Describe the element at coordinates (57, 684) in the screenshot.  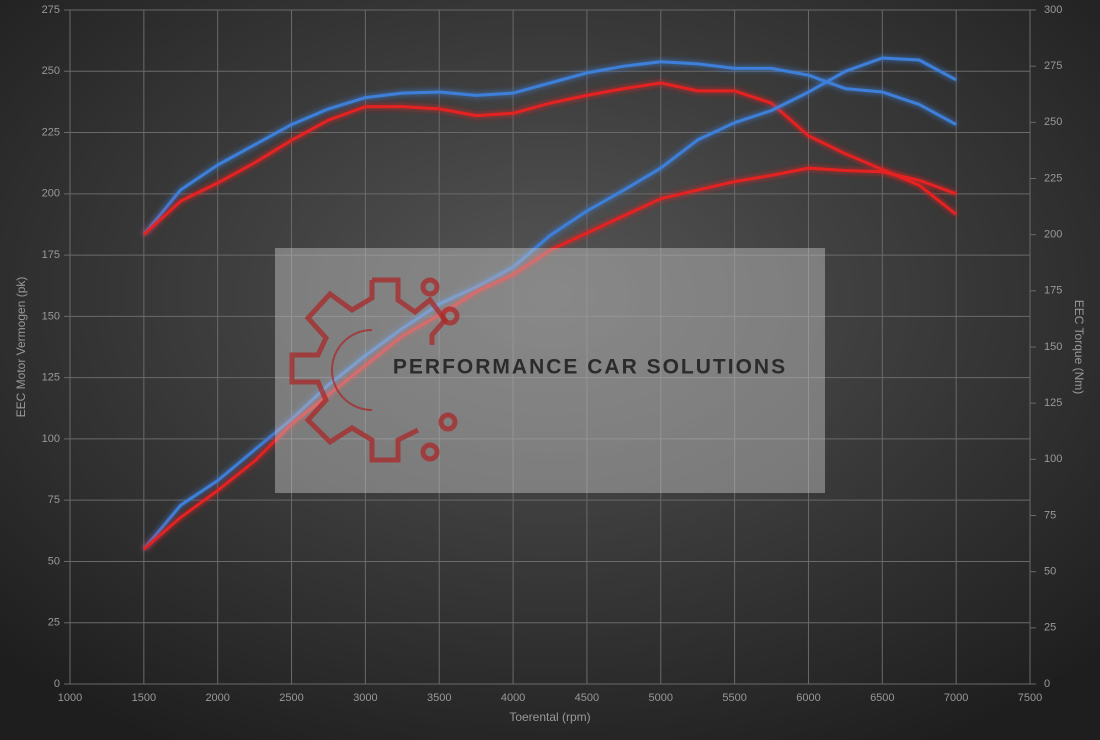
I see `y-tick-label: 0` at that location.